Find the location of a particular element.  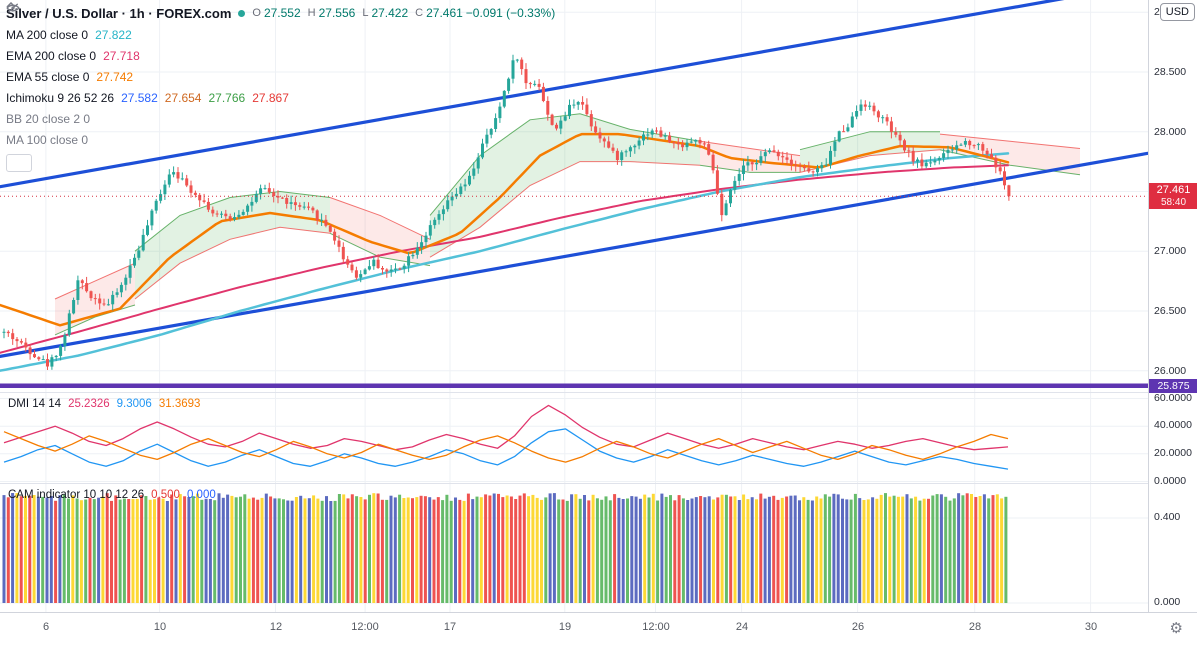

cam-axis-label: 0.400 is located at coordinates (1167, 517).